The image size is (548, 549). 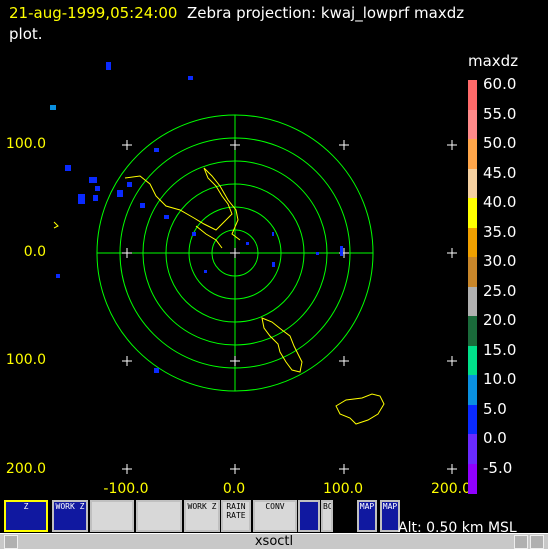 What do you see at coordinates (25, 360) in the screenshot?
I see `y-label-100-bottom: 100.0` at bounding box center [25, 360].